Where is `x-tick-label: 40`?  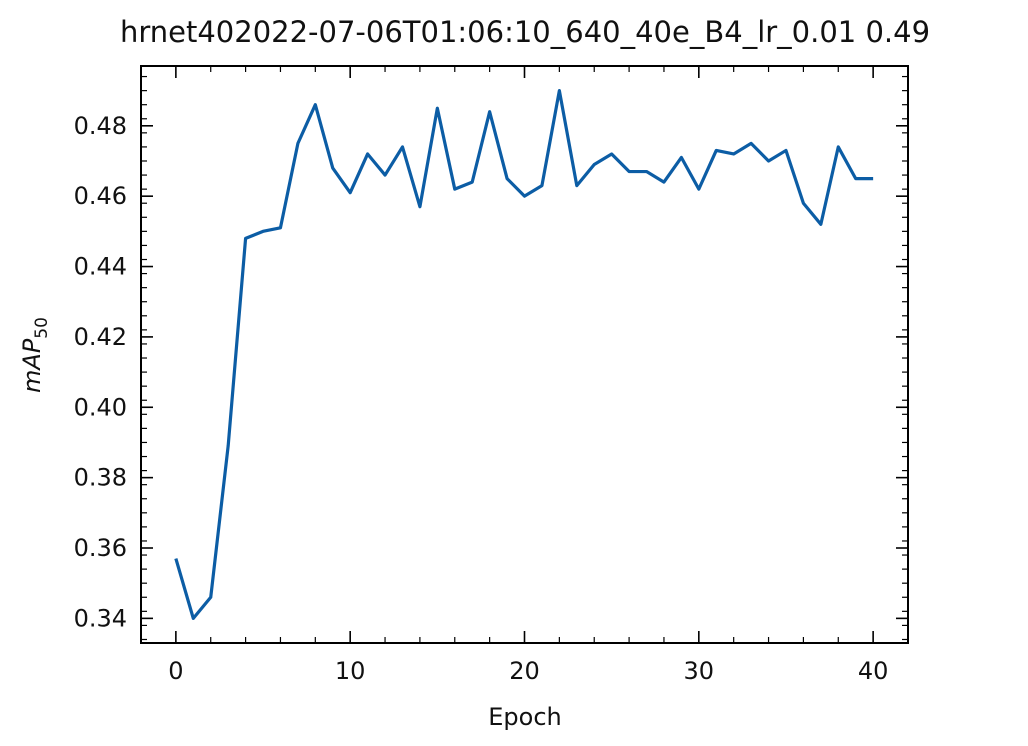
x-tick-label: 40 is located at coordinates (873, 671).